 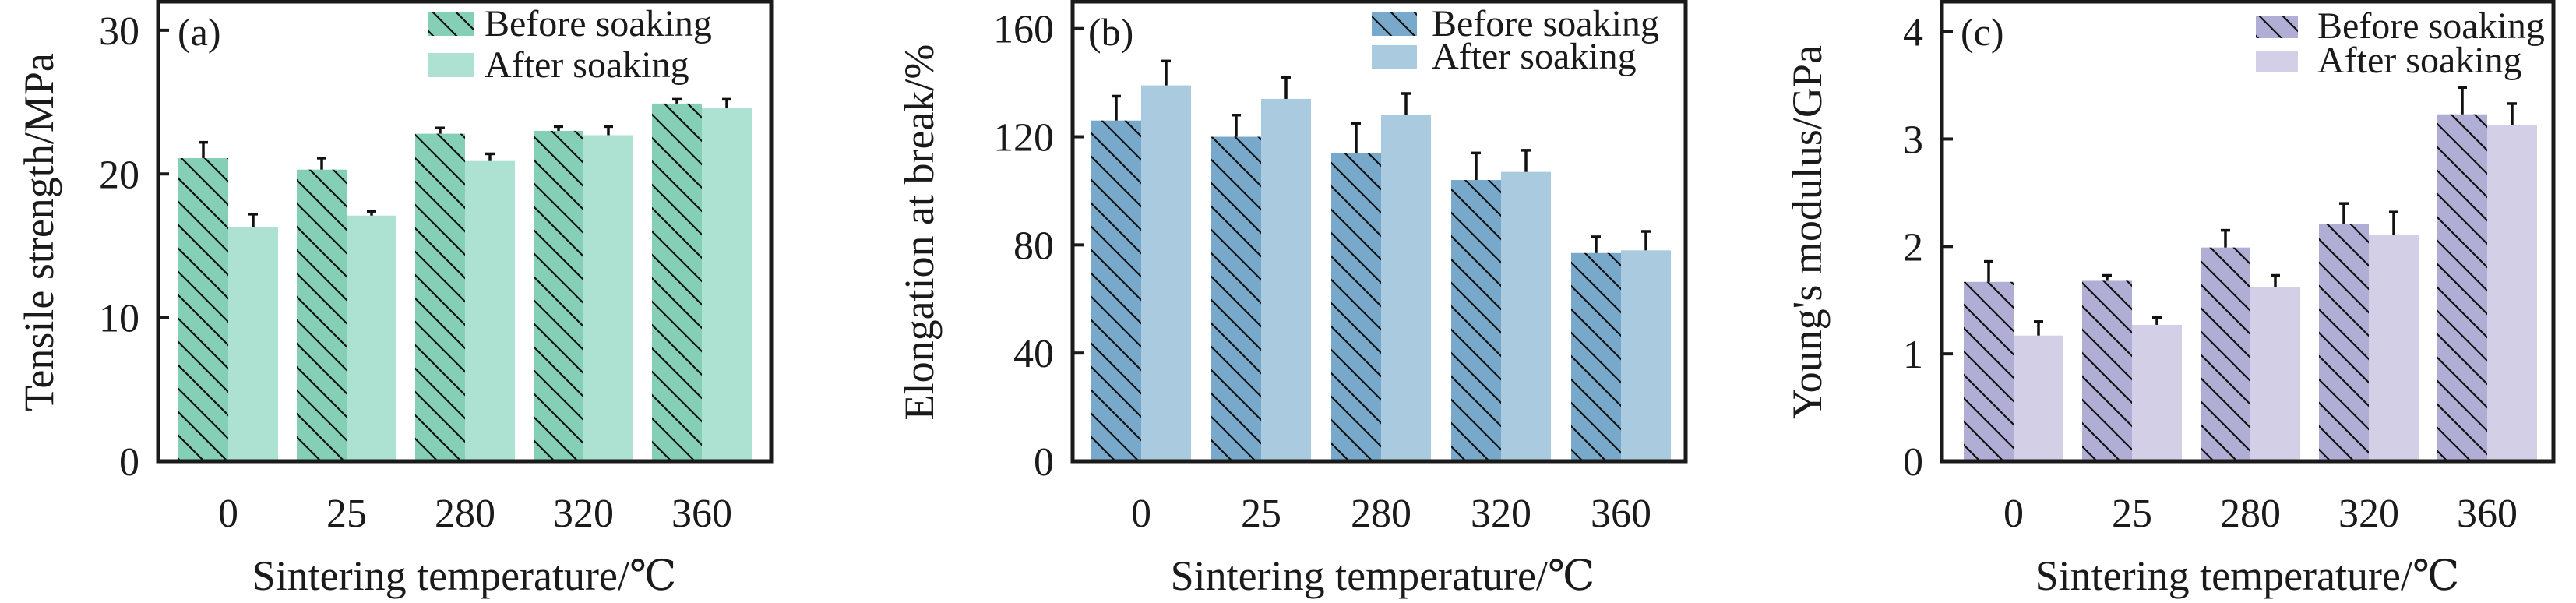 What do you see at coordinates (119, 319) in the screenshot?
I see `y-tick-label: 10` at bounding box center [119, 319].